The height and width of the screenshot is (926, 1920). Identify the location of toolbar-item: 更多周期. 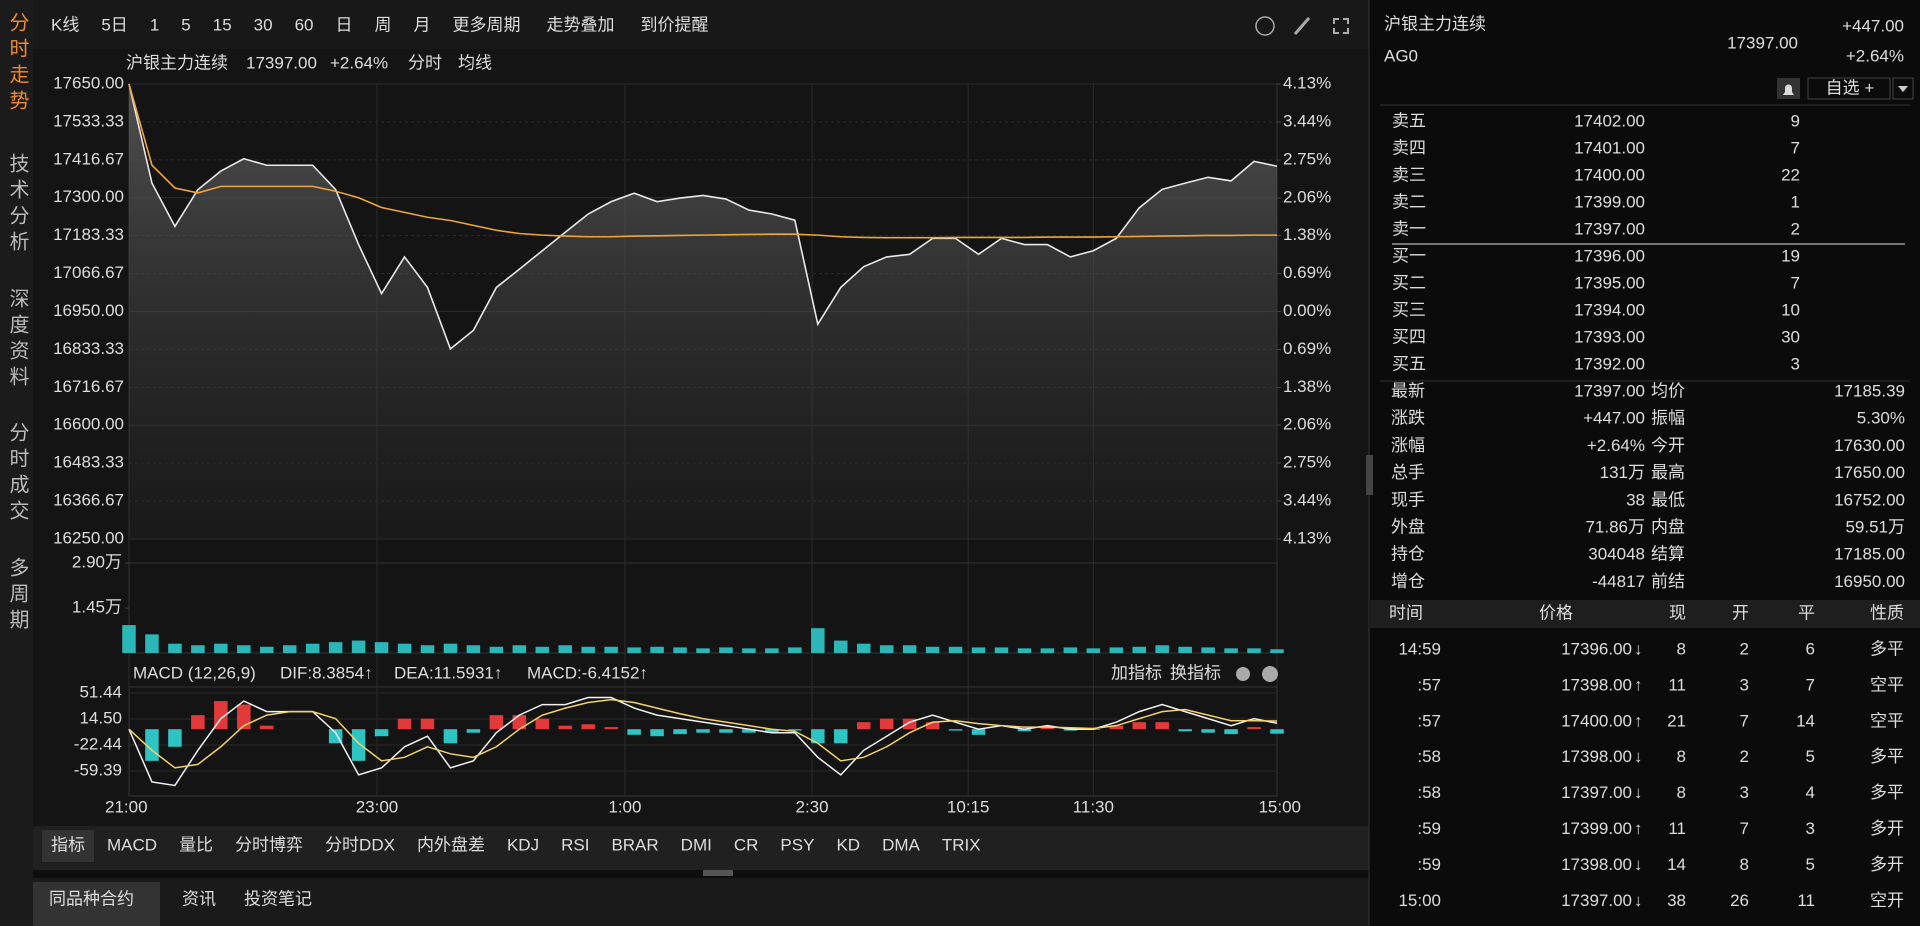
(487, 24).